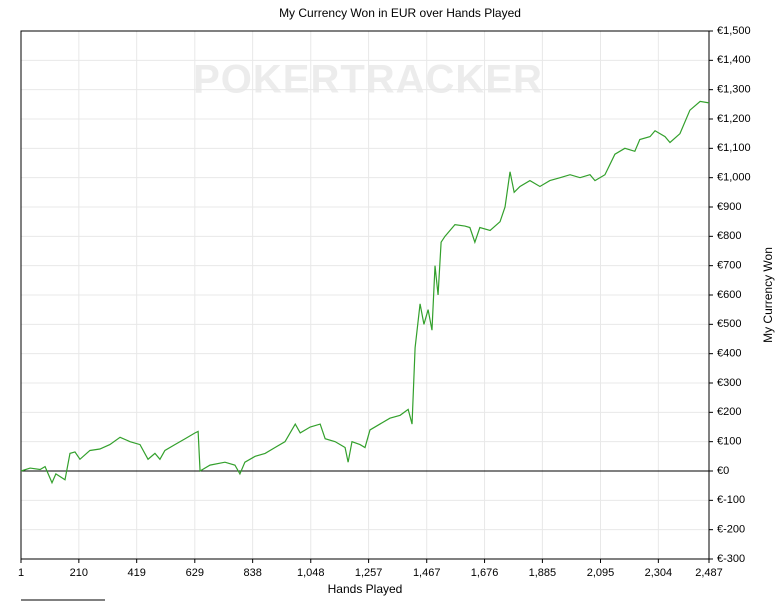  I want to click on x-tick-label: 629, so click(195, 573).